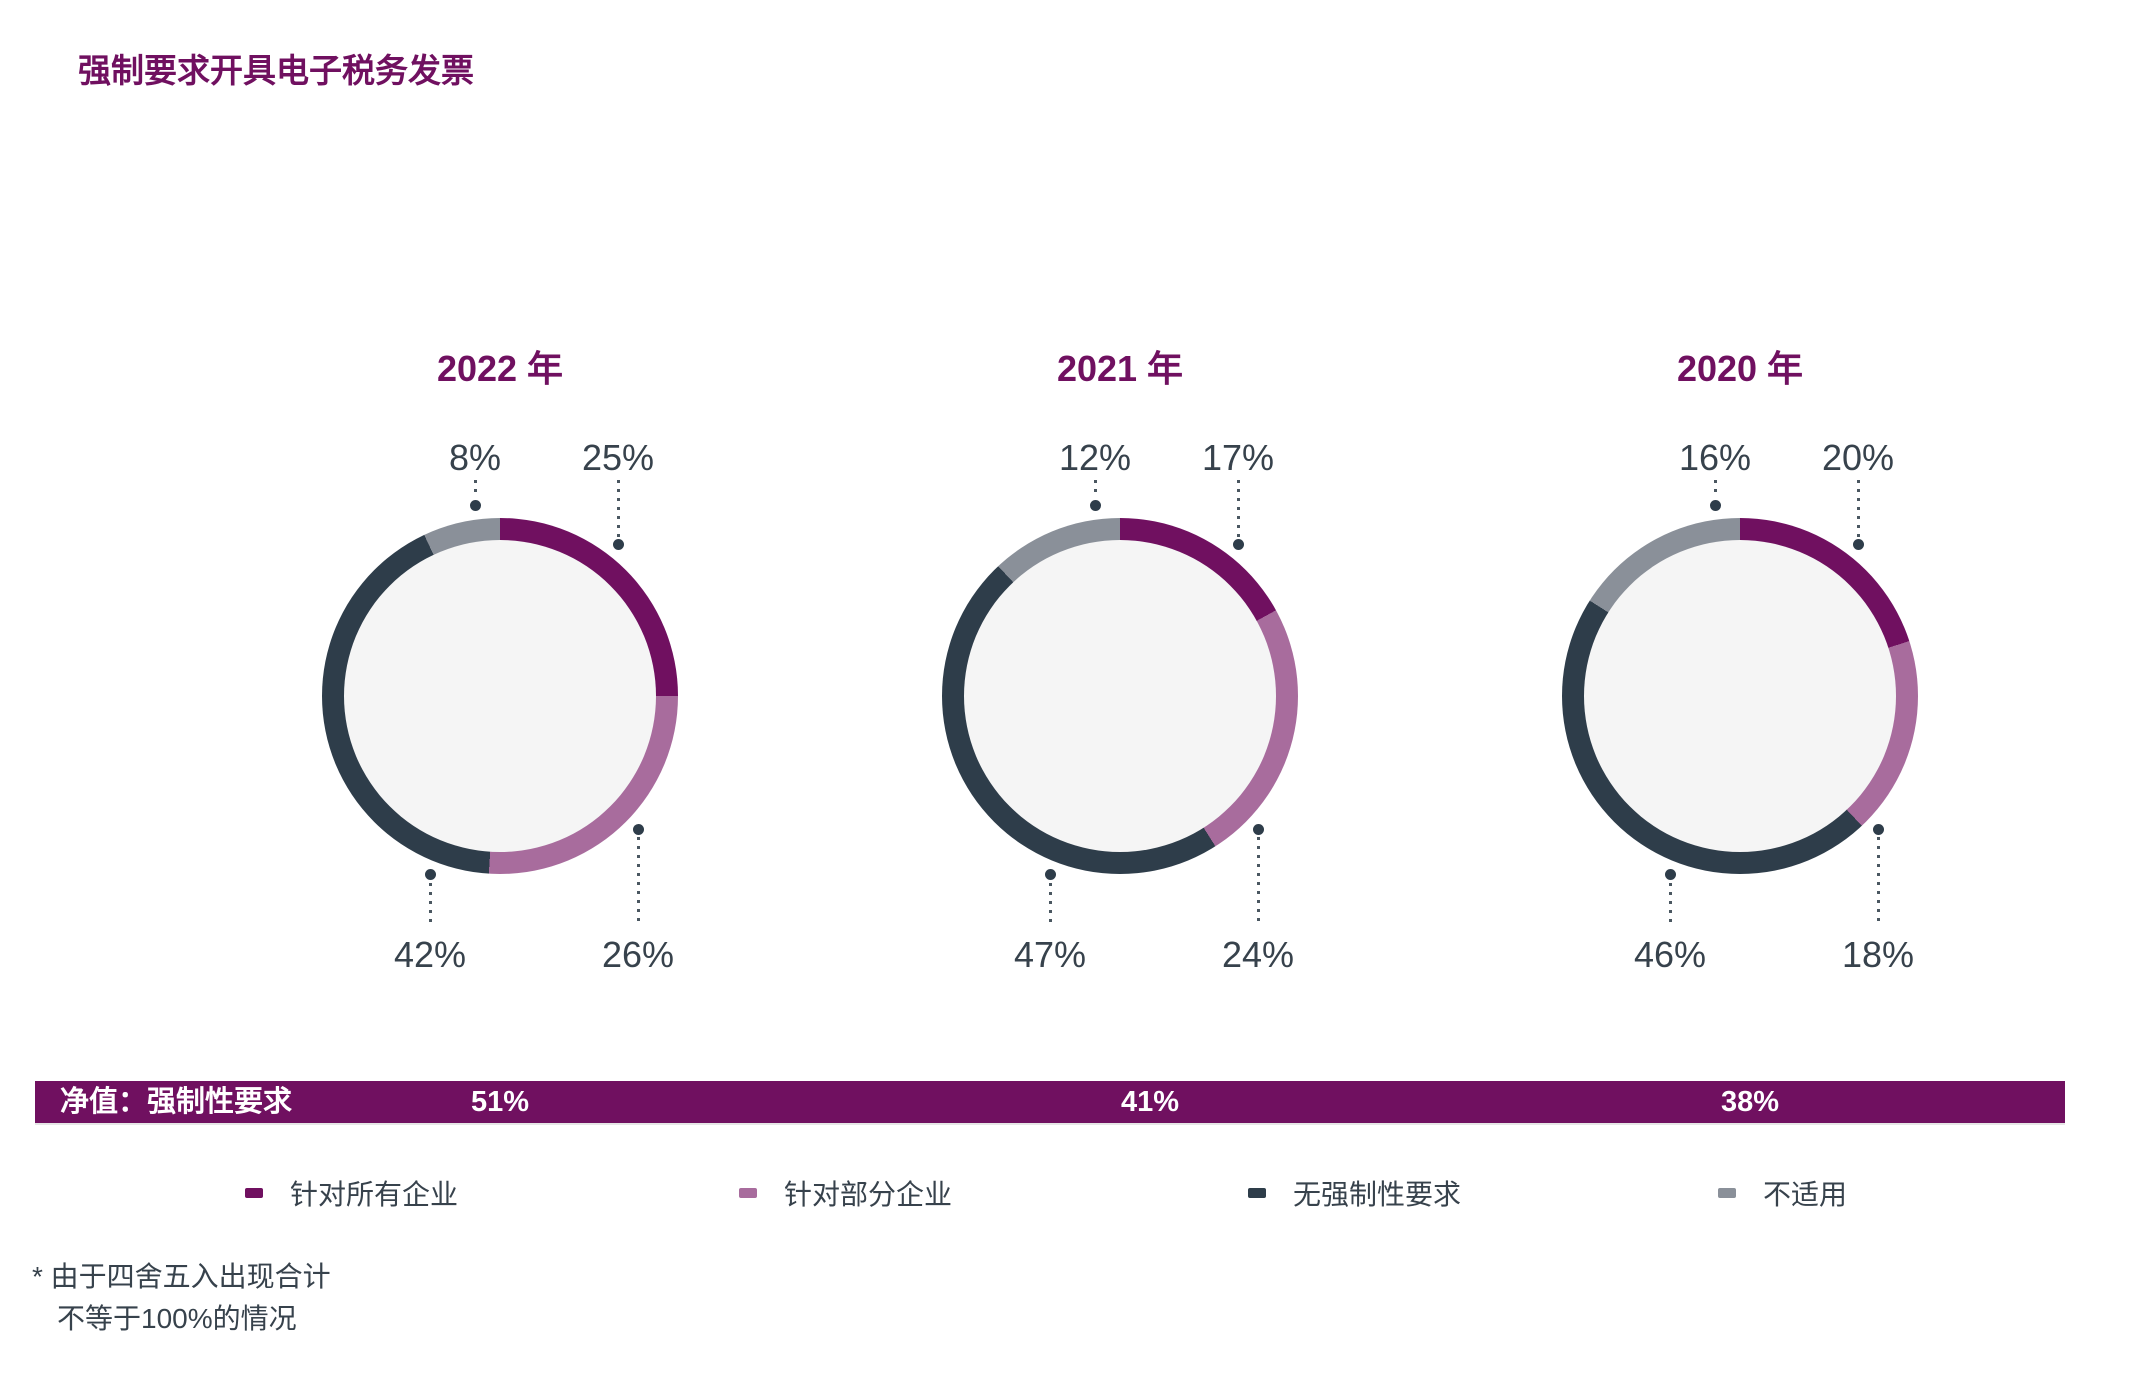  I want to click on segment-value-label: 47%, so click(1050, 954).